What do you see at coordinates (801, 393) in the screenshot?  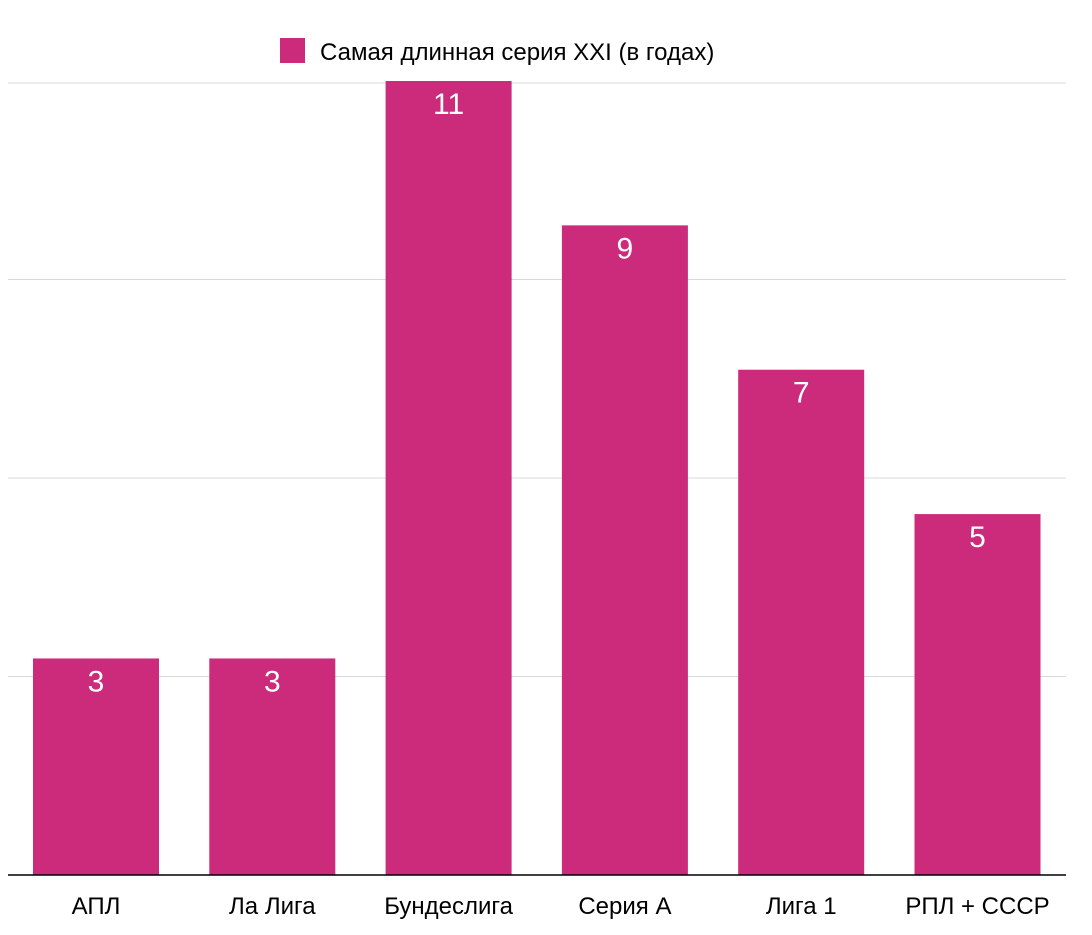 I see `bar-value-label: 7` at bounding box center [801, 393].